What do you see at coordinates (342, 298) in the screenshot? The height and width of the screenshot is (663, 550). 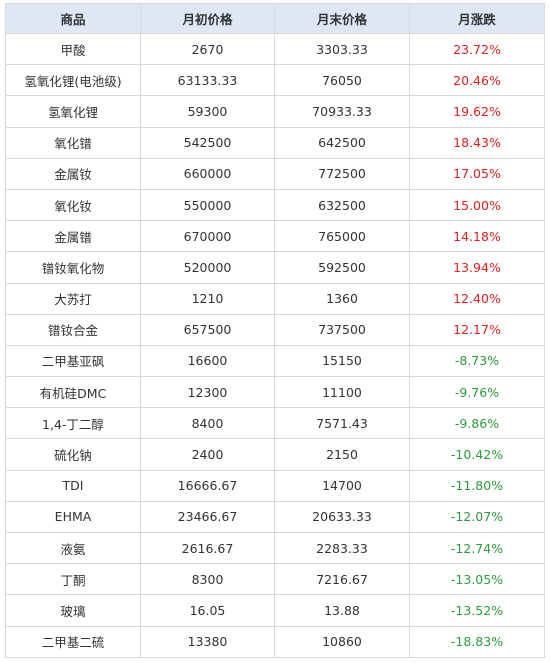 I see `end-price-cell: 1360` at bounding box center [342, 298].